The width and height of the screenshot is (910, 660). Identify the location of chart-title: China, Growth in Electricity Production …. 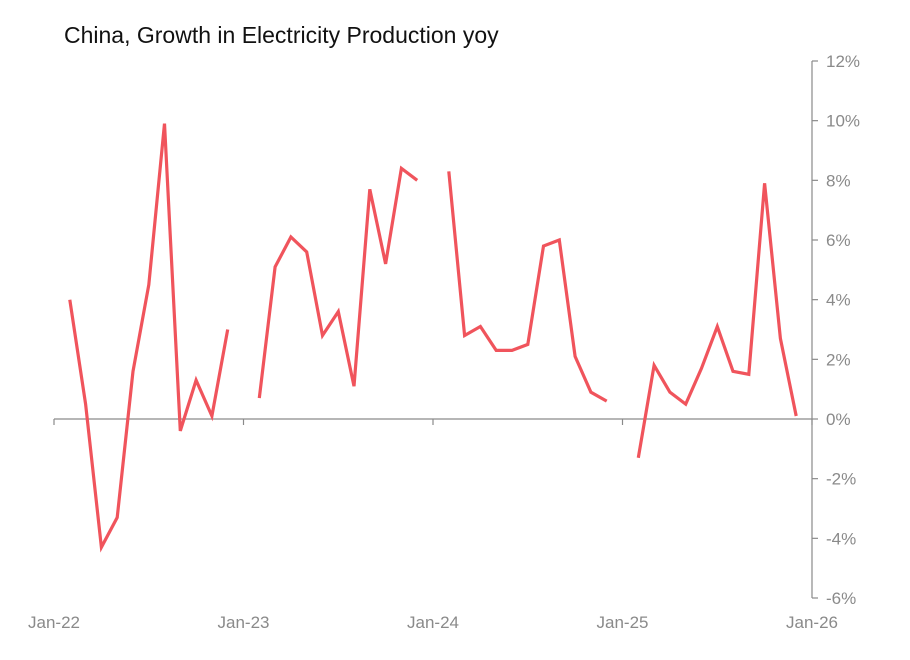
(281, 35).